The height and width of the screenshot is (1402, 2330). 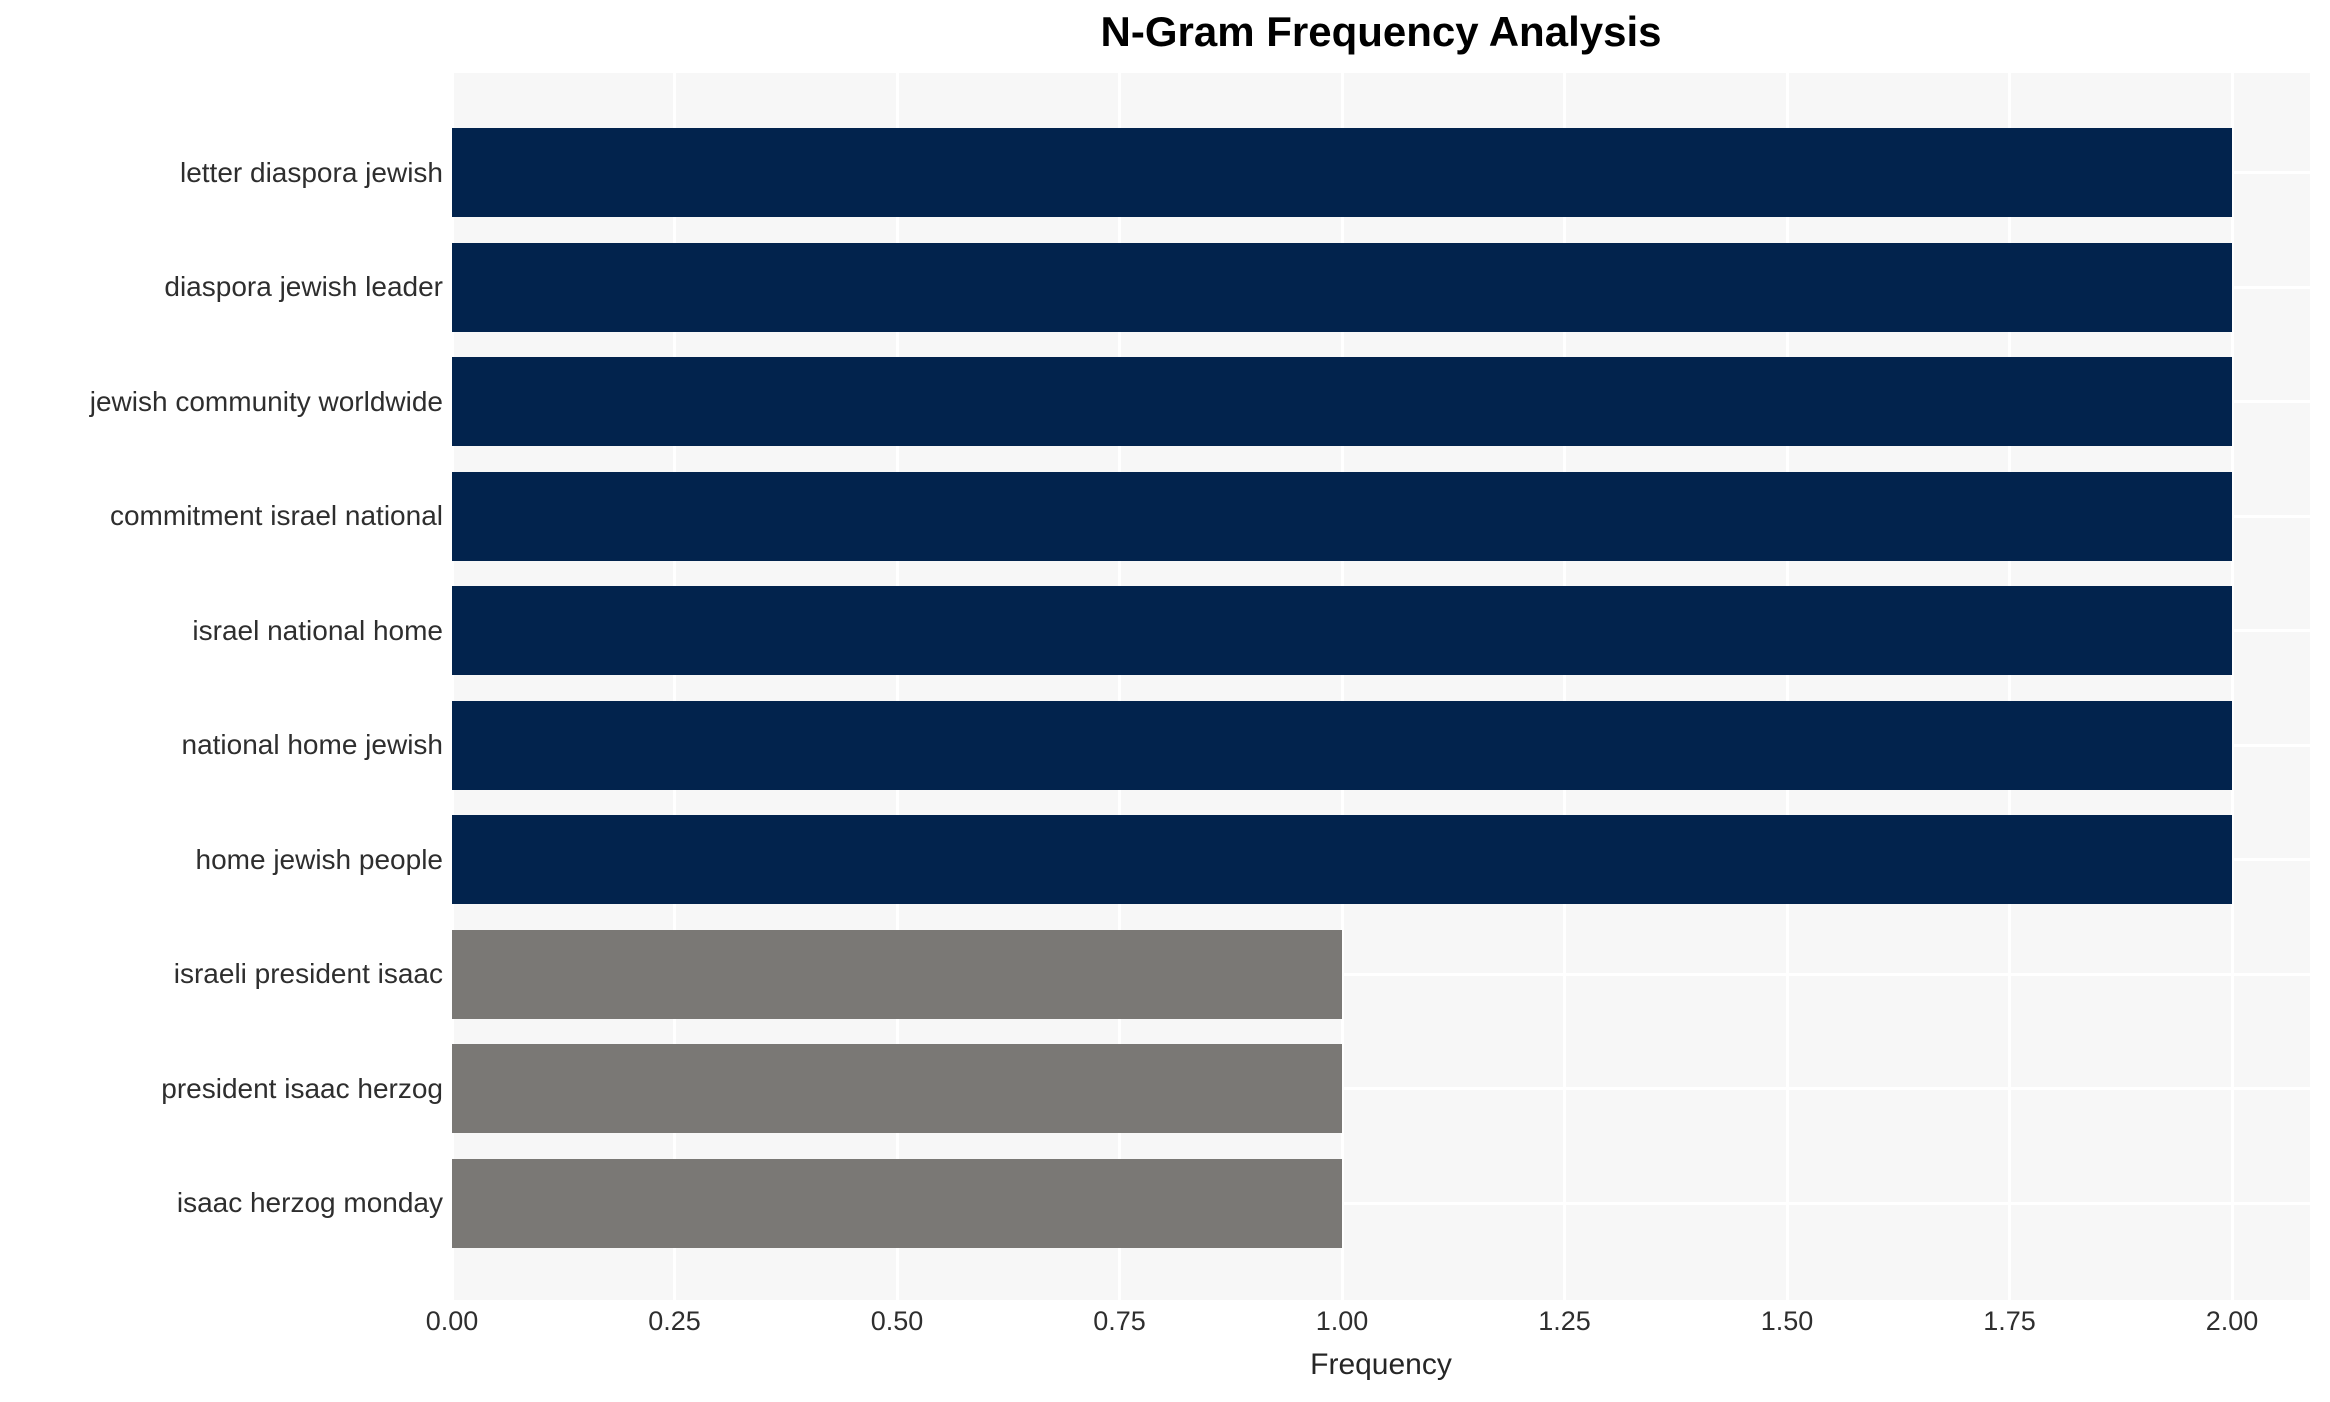 I want to click on x-tick-label: 0.25, so click(x=674, y=1321).